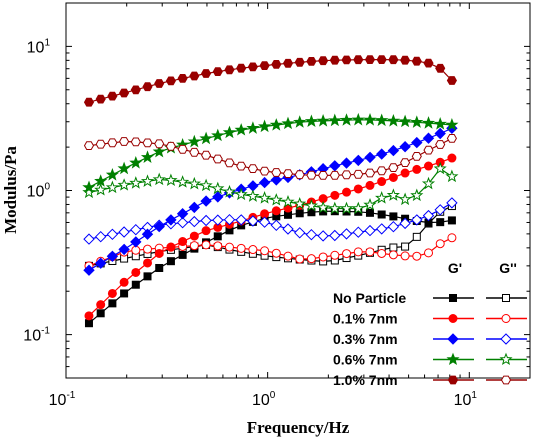  What do you see at coordinates (47, 187) in the screenshot?
I see `y-tick-exp: 0` at bounding box center [47, 187].